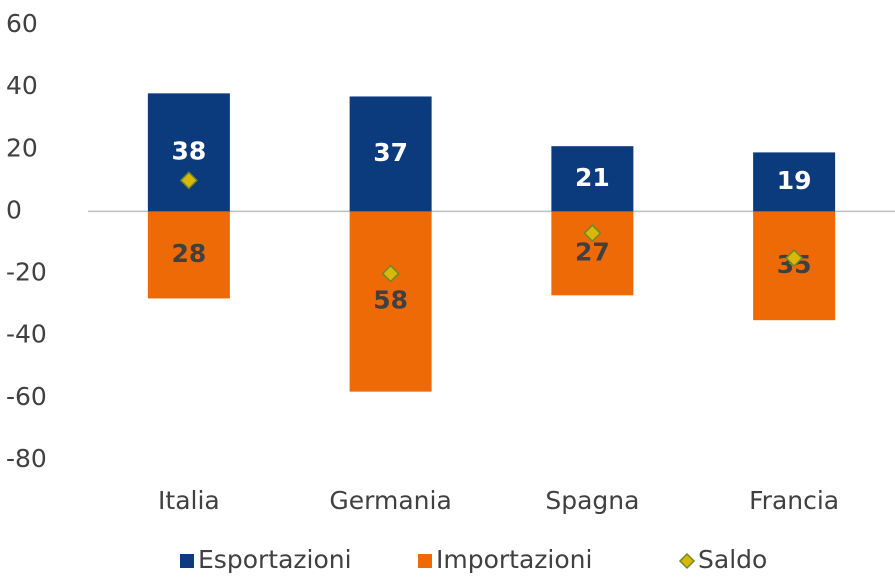 This screenshot has width=895, height=580. Describe the element at coordinates (26, 396) in the screenshot. I see `y-tick-label: -60` at that location.